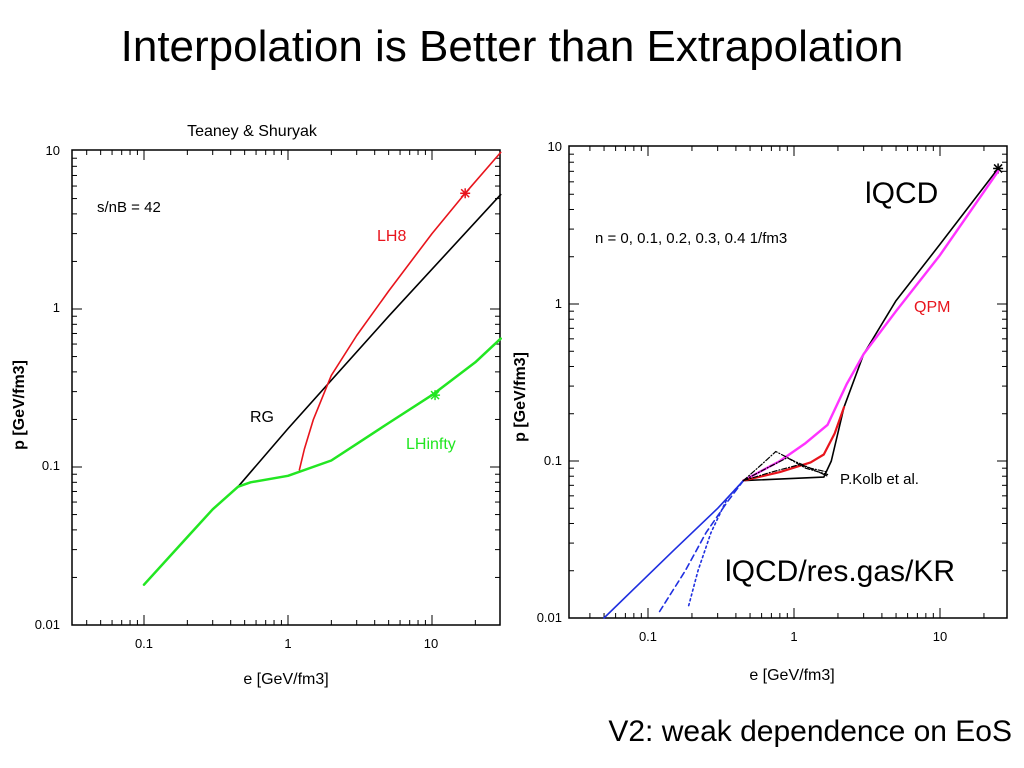 The image size is (1024, 768). Describe the element at coordinates (691, 238) in the screenshot. I see `annotation-n-values: n = 0, 0.1, 0.2, 0.3, 0.4 1/fm3` at that location.